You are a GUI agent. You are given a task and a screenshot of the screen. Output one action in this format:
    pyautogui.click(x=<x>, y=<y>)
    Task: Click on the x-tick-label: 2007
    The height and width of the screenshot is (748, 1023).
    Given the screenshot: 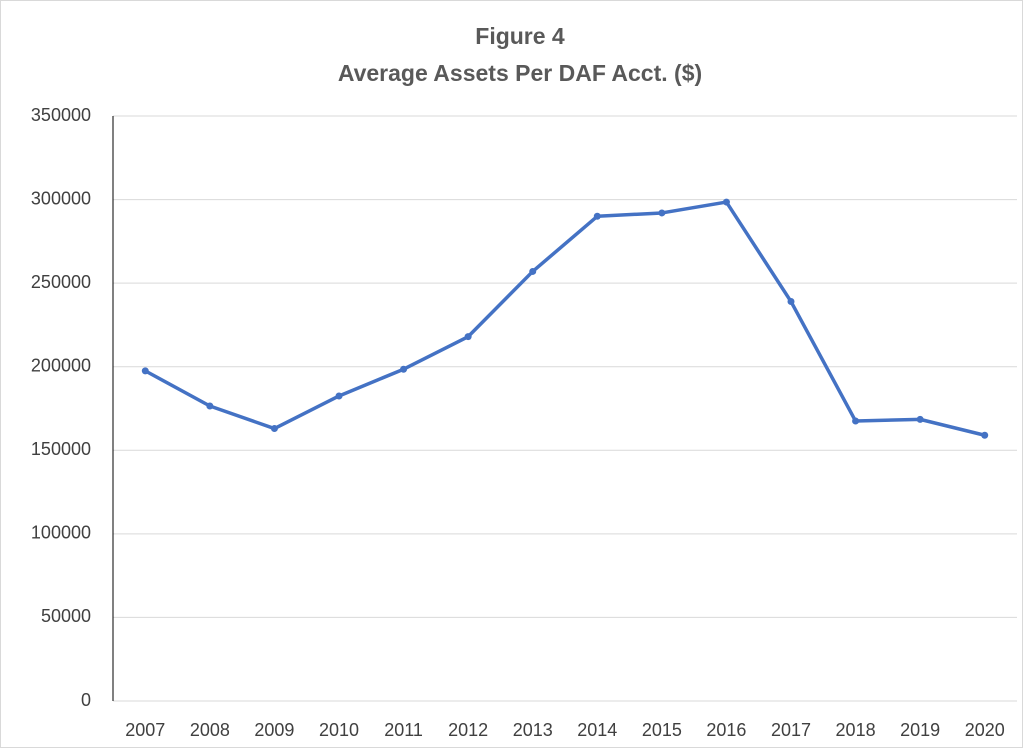 What is the action you would take?
    pyautogui.click(x=145, y=730)
    